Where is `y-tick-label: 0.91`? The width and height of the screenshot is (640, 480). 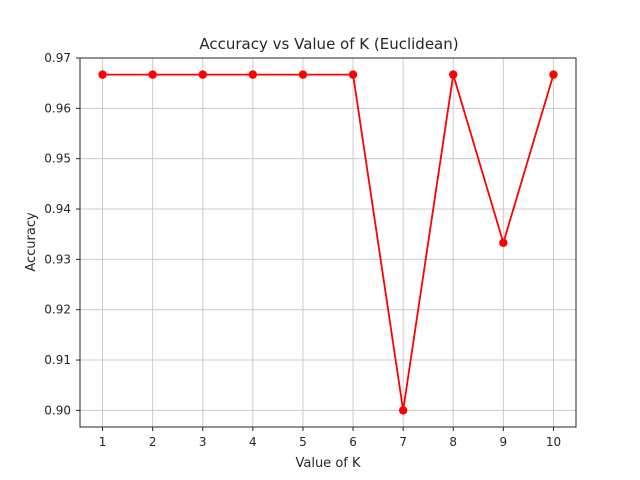 y-tick-label: 0.91 is located at coordinates (57, 360).